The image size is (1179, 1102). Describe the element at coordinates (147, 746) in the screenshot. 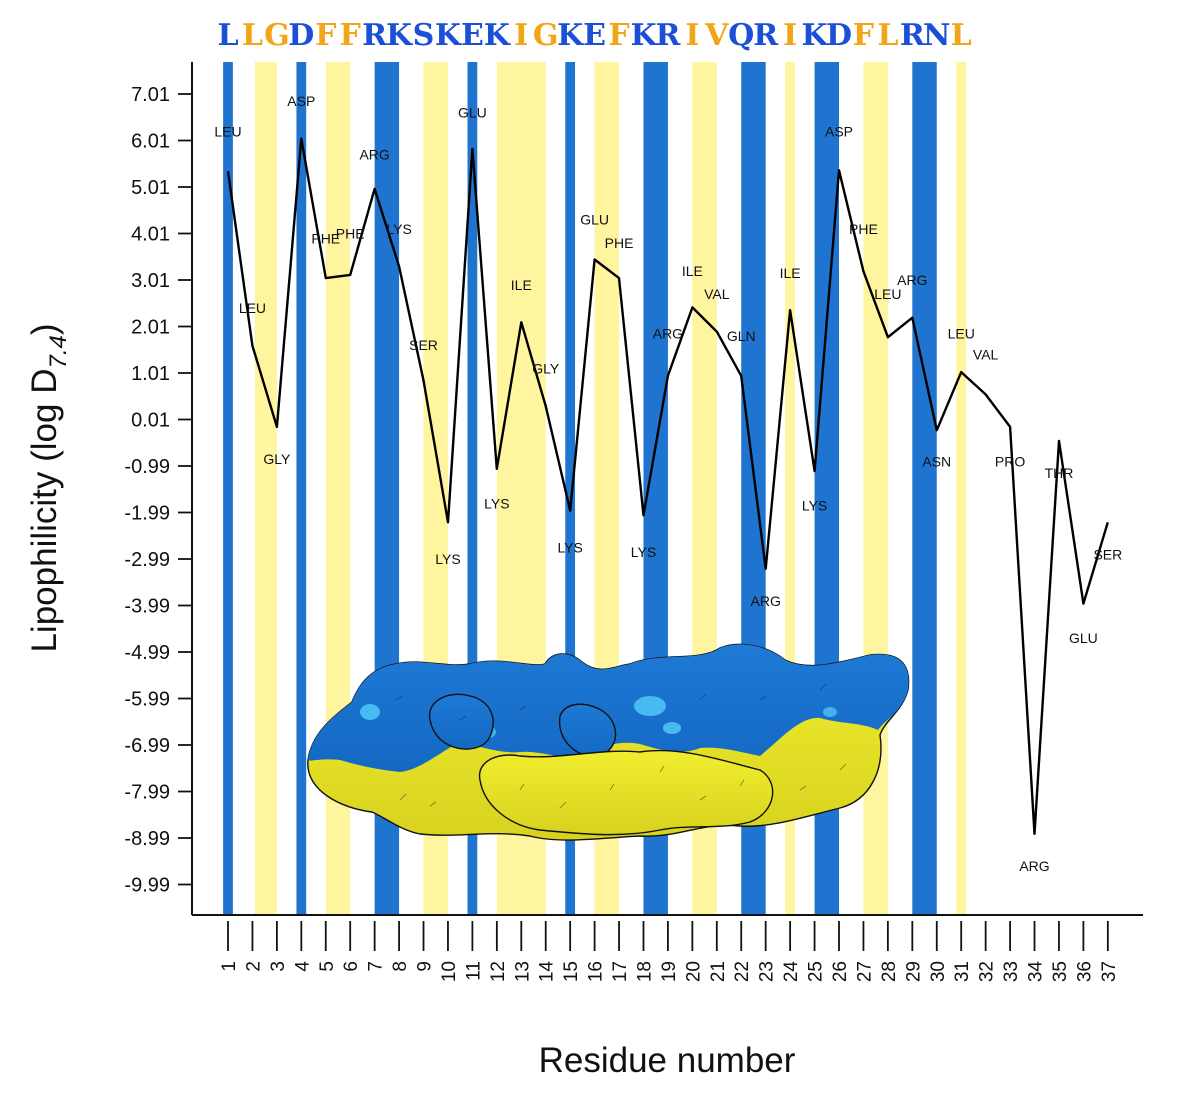

I see `y-tick-label: -6.99` at that location.